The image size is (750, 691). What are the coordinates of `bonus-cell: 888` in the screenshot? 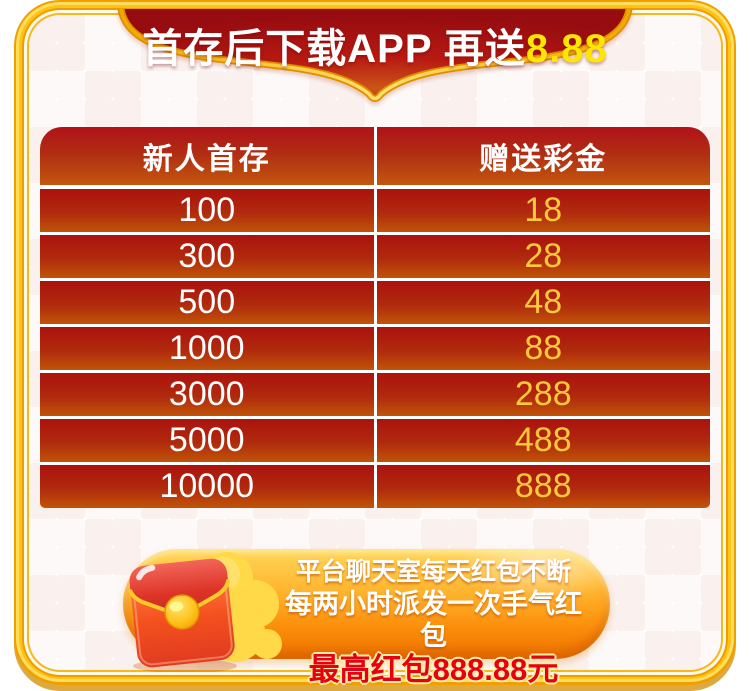 It's located at (543, 486).